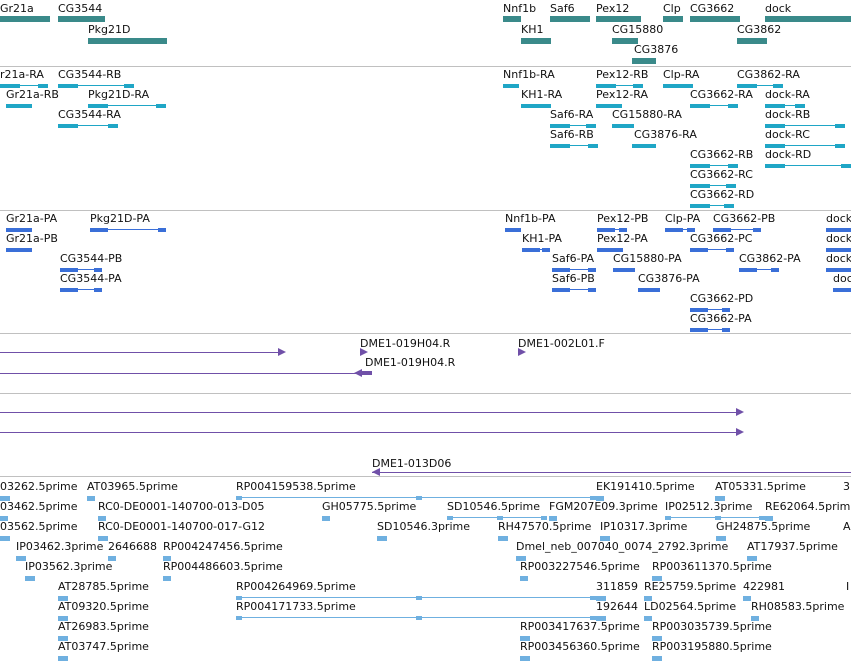  Describe the element at coordinates (132, 486) in the screenshot. I see `feature-label: AT03965.5prime` at that location.